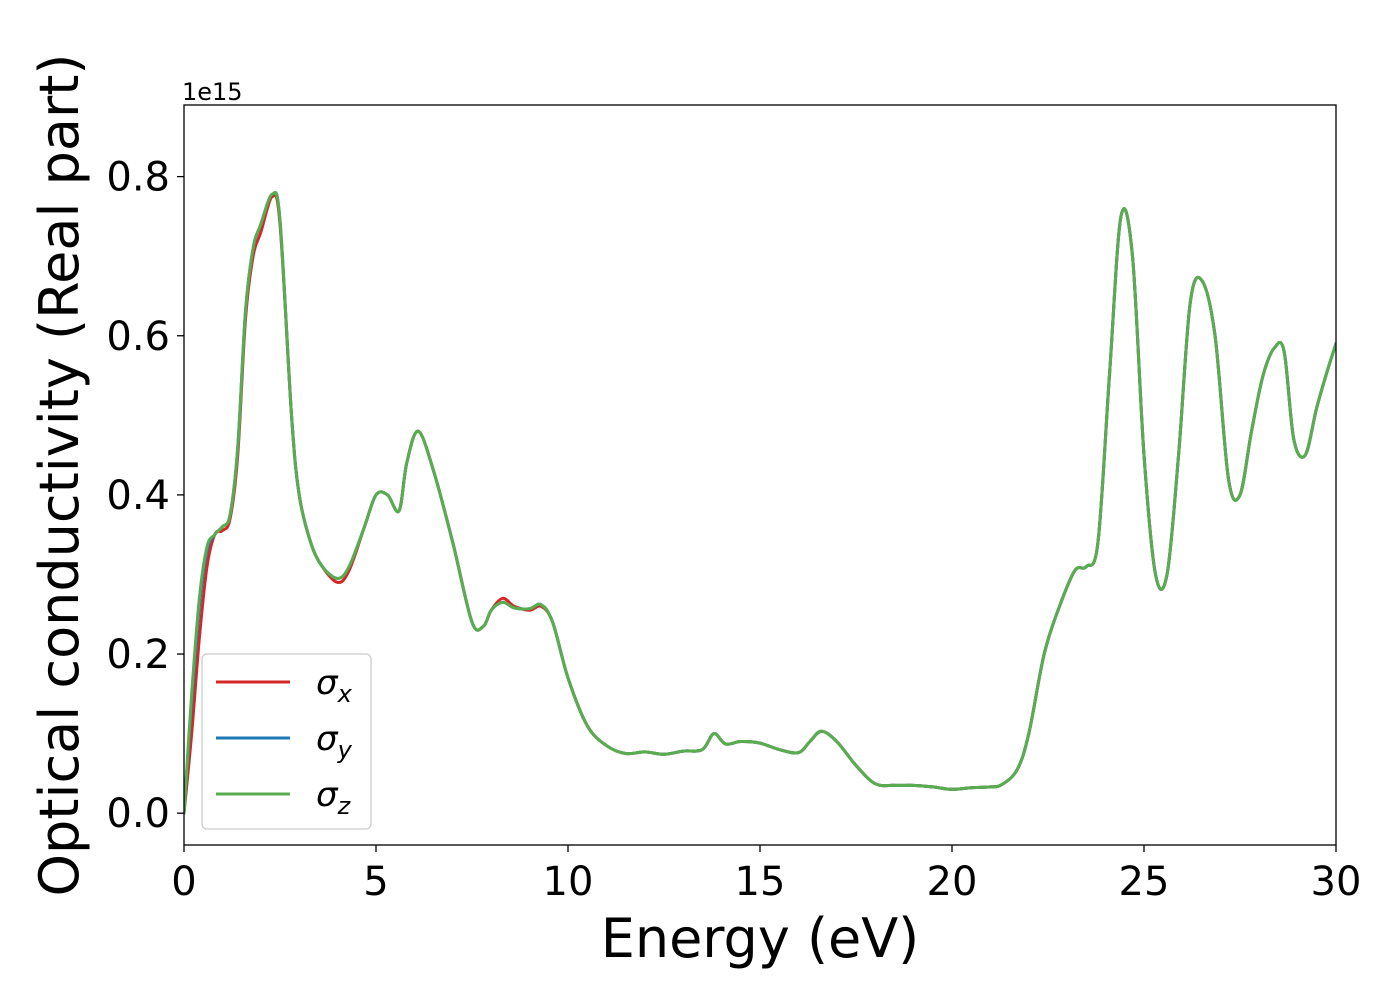 The width and height of the screenshot is (1400, 1005). What do you see at coordinates (212, 92) in the screenshot?
I see `y-offset-label: 1e15` at bounding box center [212, 92].